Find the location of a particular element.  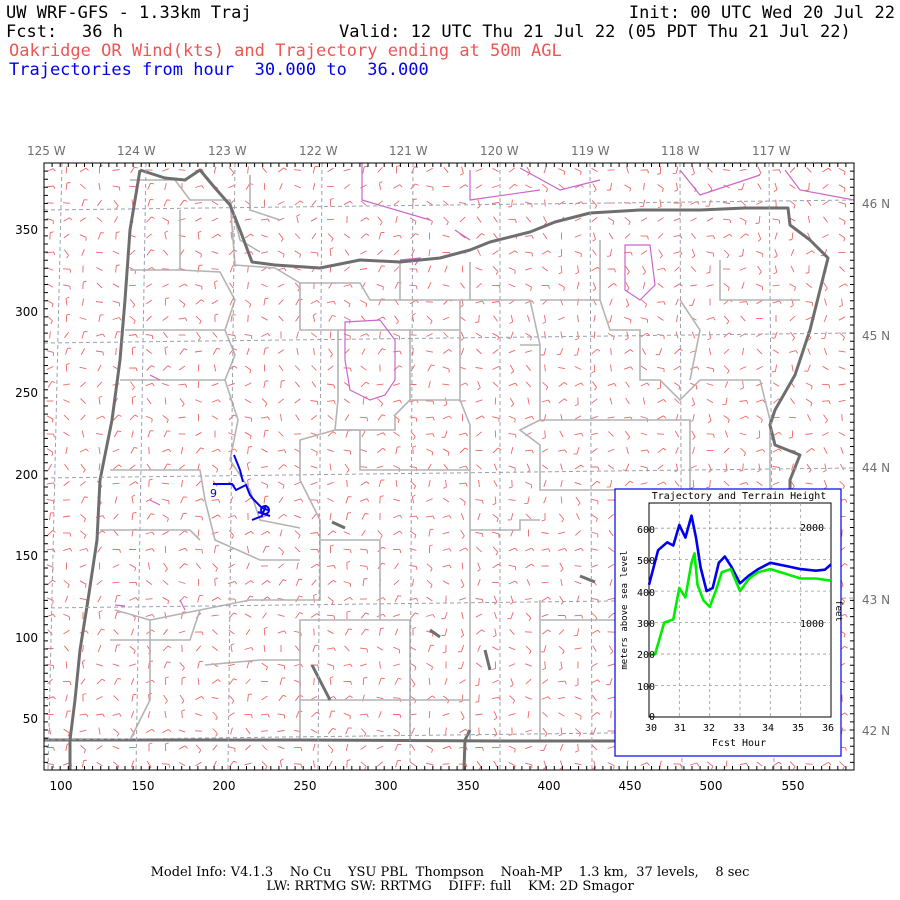

inset-series is located at coordinates (739, 585).